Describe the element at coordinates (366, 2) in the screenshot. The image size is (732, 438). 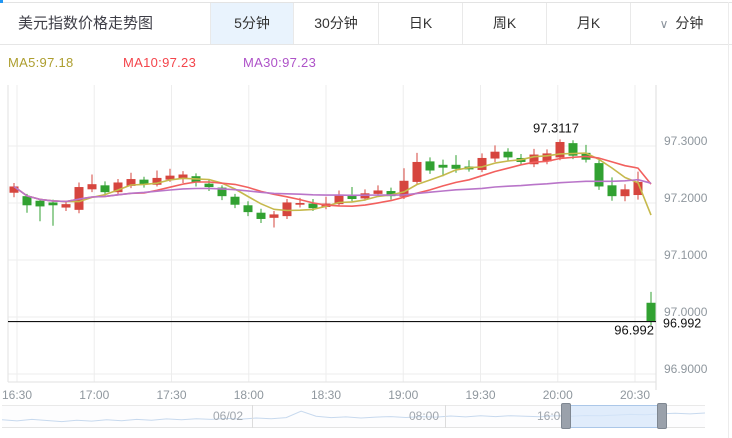
I see `widget-border-top` at that location.